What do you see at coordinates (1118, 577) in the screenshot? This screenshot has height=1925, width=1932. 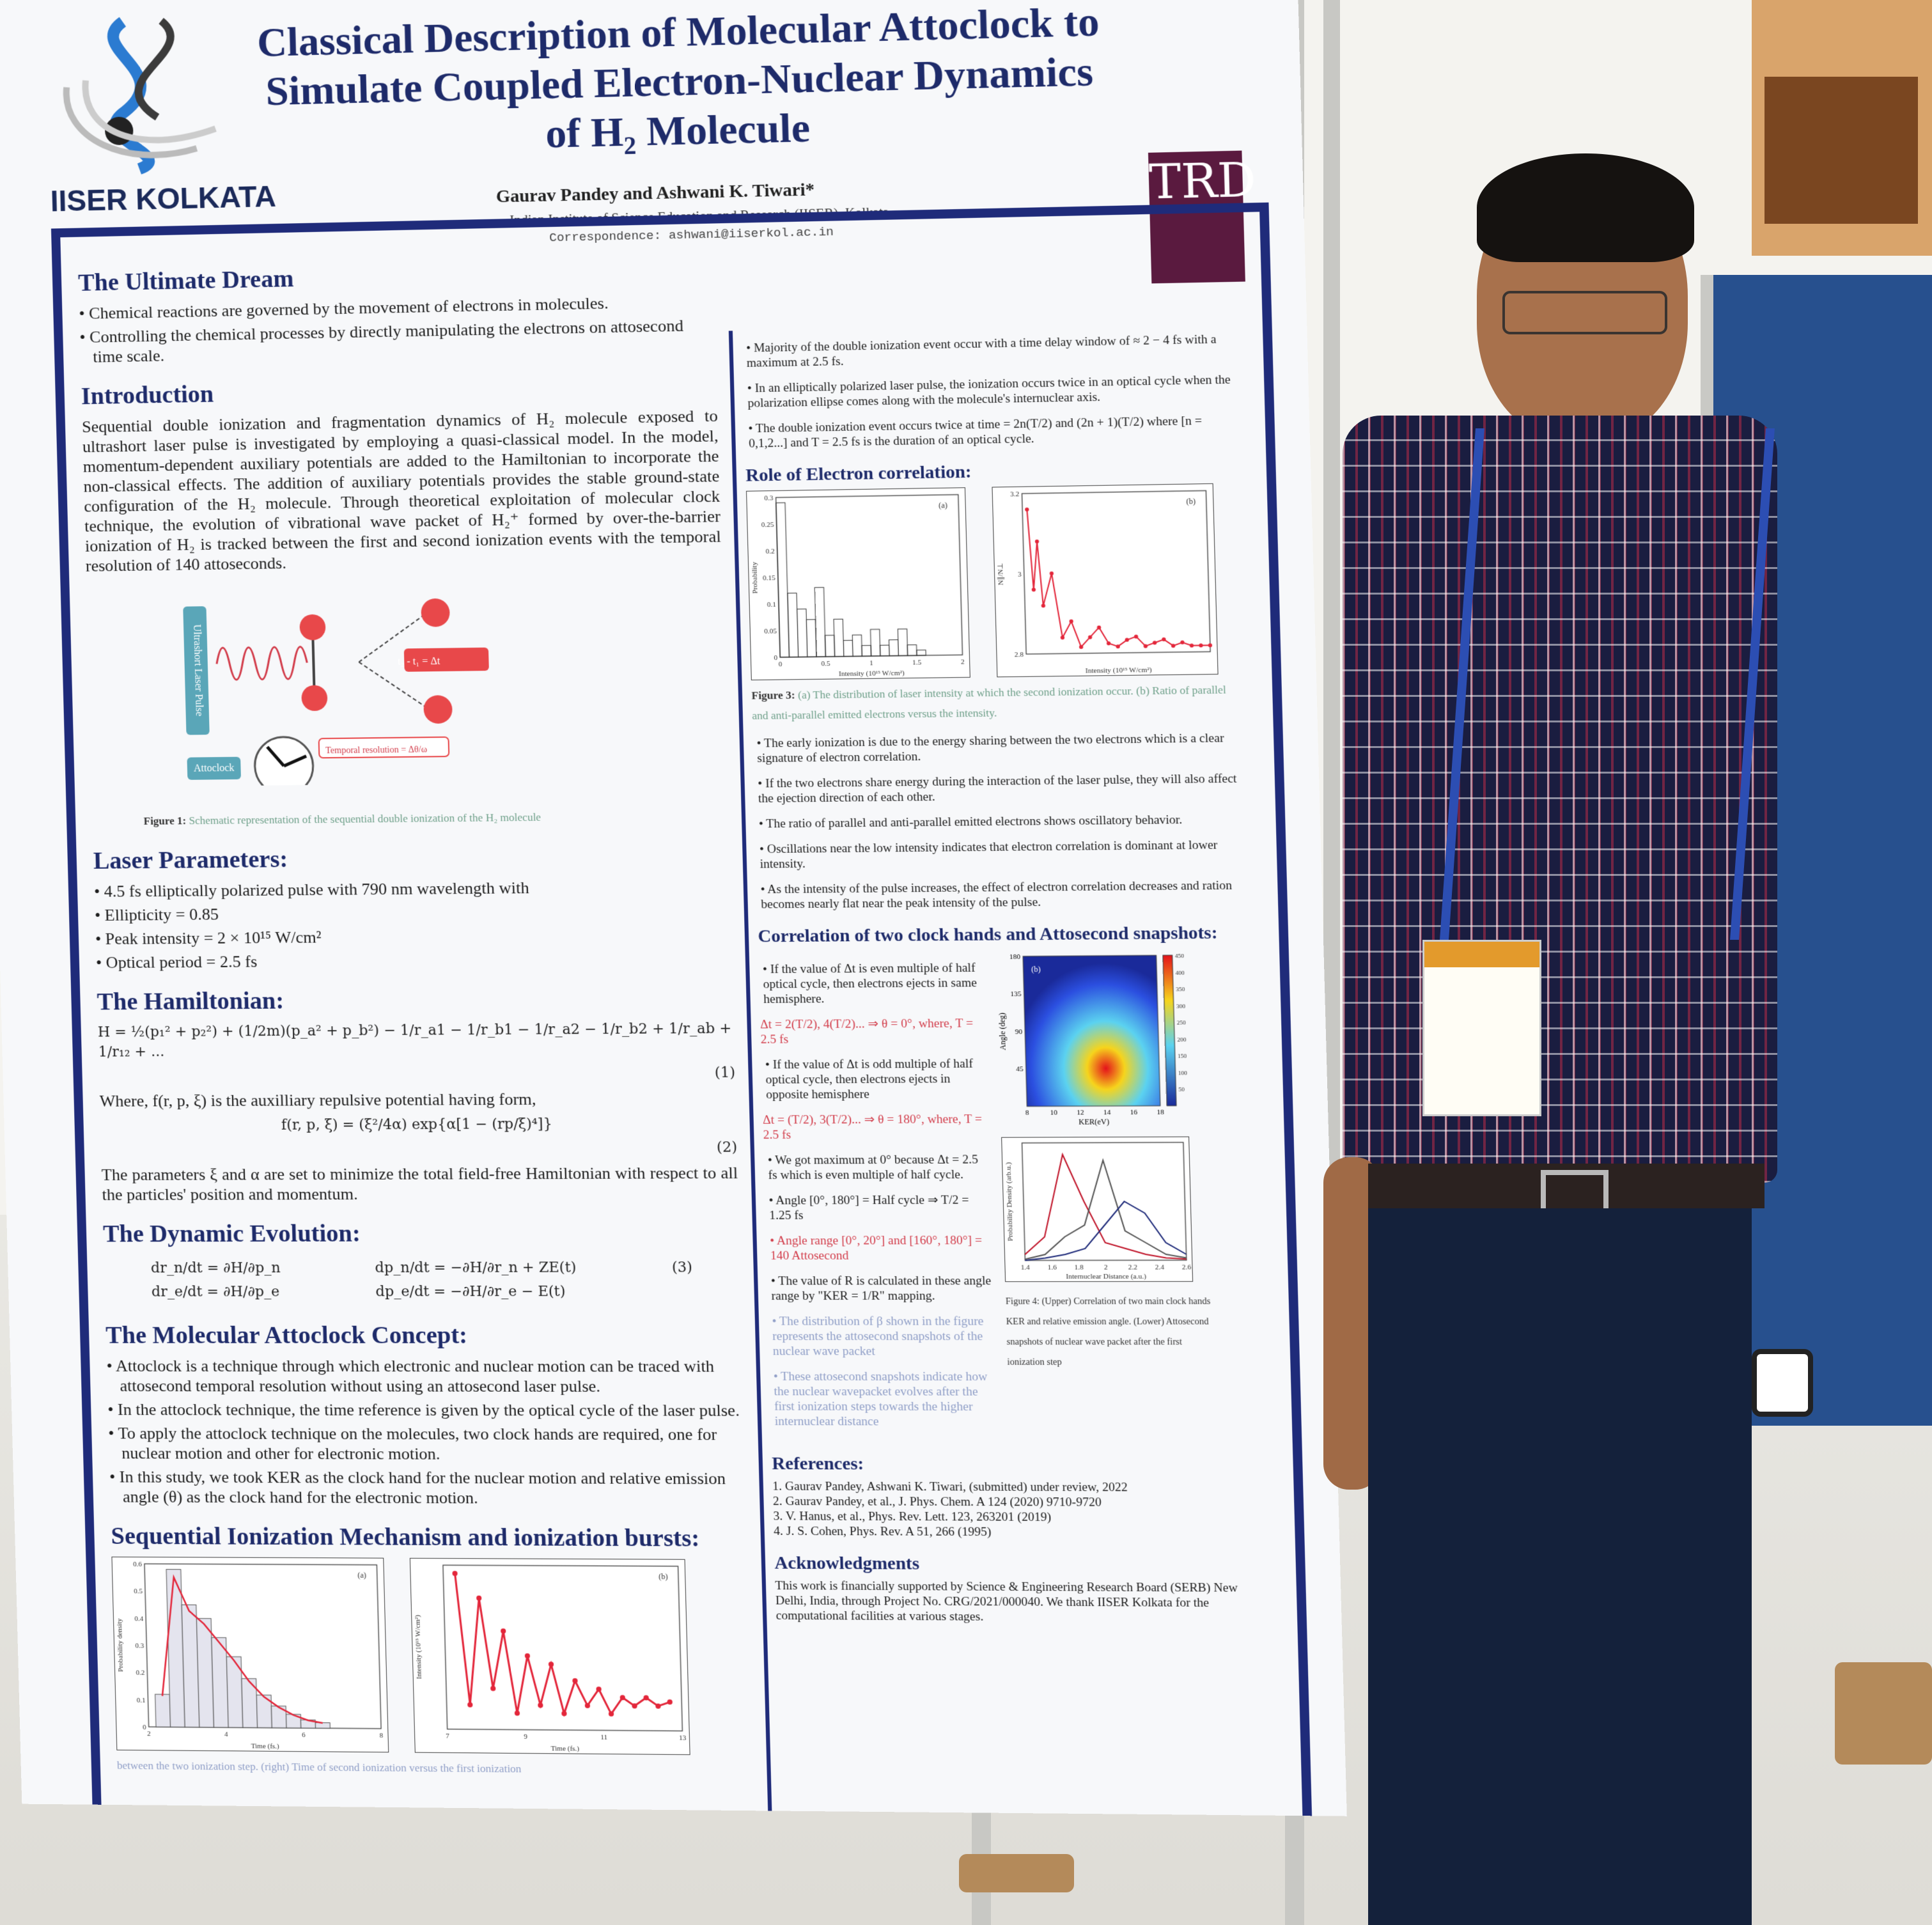 I see `ratio-line` at bounding box center [1118, 577].